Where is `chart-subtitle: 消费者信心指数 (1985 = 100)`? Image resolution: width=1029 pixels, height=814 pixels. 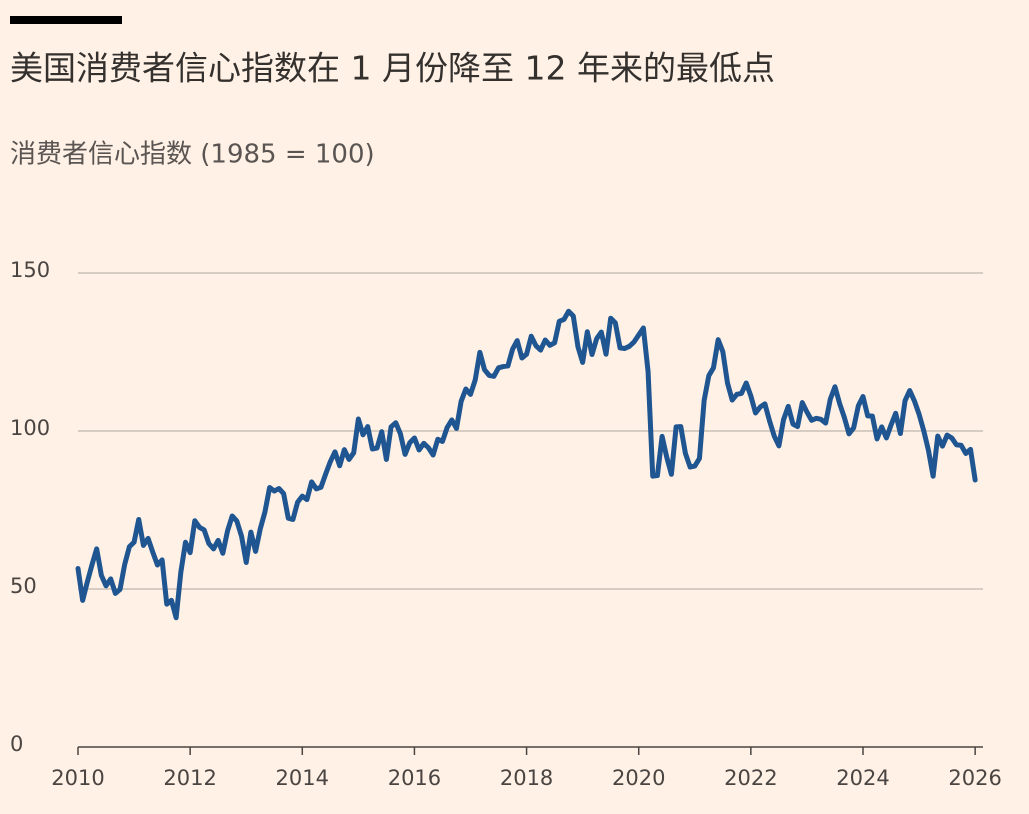
chart-subtitle: 消费者信心指数 (1985 = 100) is located at coordinates (192, 155).